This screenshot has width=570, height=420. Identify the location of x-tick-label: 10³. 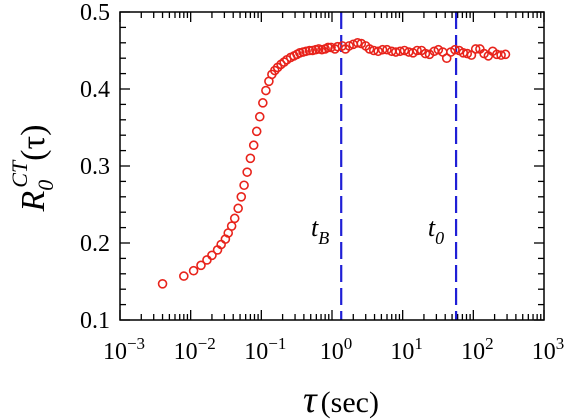
(548, 349).